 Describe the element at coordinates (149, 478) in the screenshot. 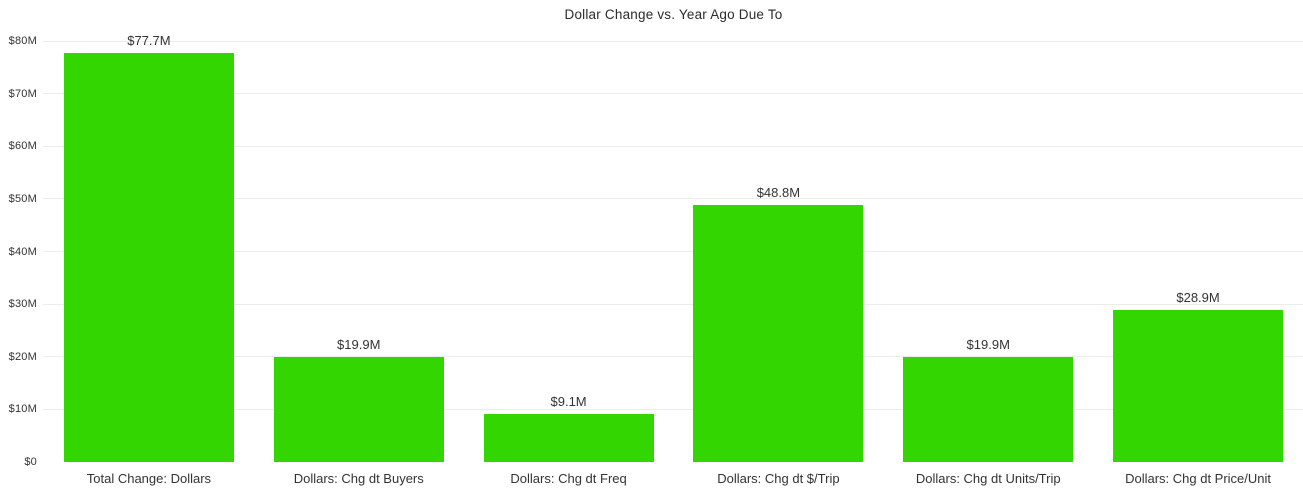

I see `x-axis-category-label: Total Change: Dollars` at that location.